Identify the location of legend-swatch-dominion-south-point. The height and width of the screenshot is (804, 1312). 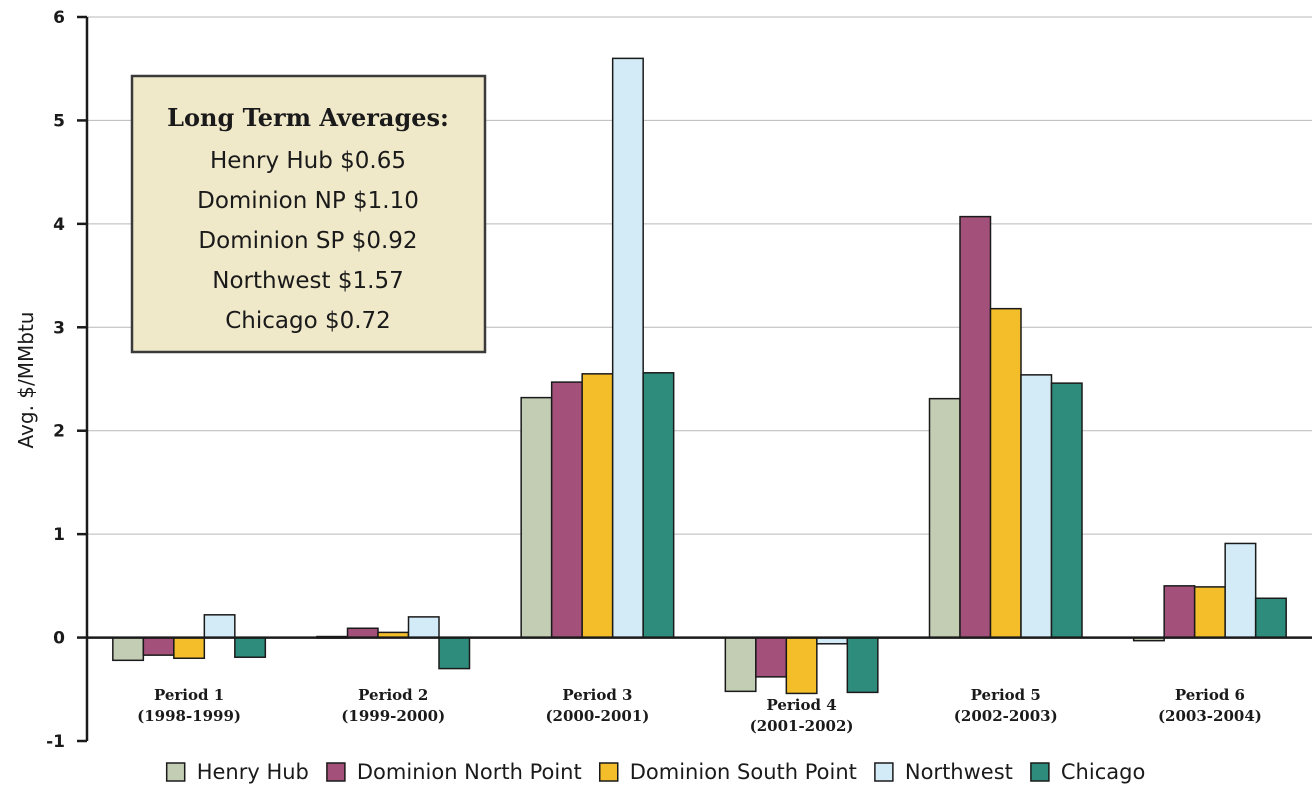
(608, 772).